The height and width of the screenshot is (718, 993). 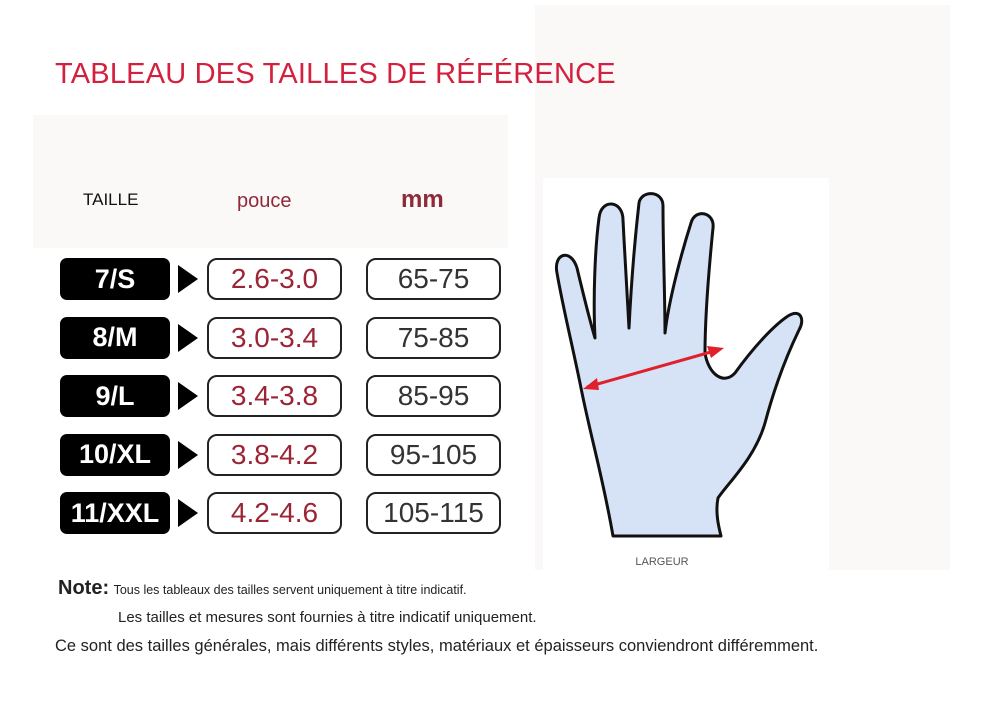 I want to click on mm-value: 75-85, so click(x=433, y=337).